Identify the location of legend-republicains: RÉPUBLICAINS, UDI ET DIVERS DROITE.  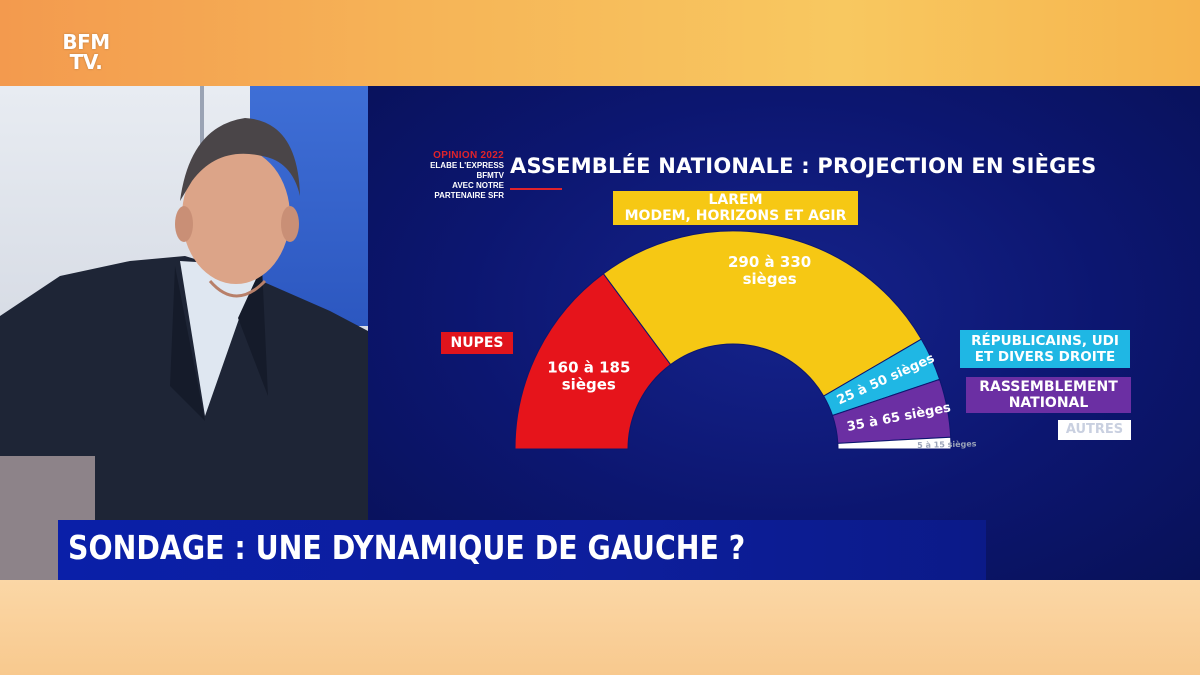
(1045, 349).